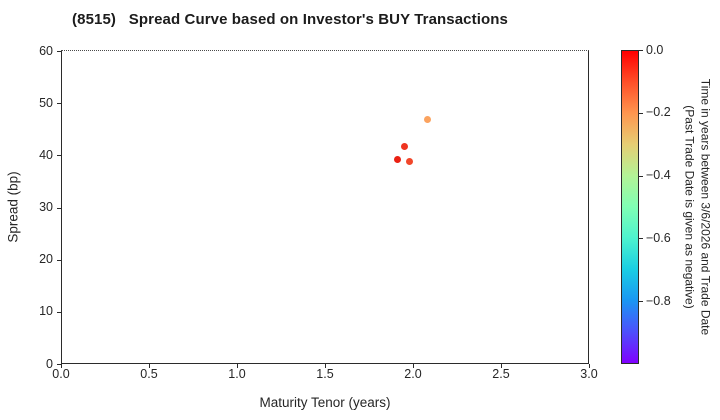 The image size is (720, 420). What do you see at coordinates (149, 374) in the screenshot?
I see `x-tick-label: 0.5` at bounding box center [149, 374].